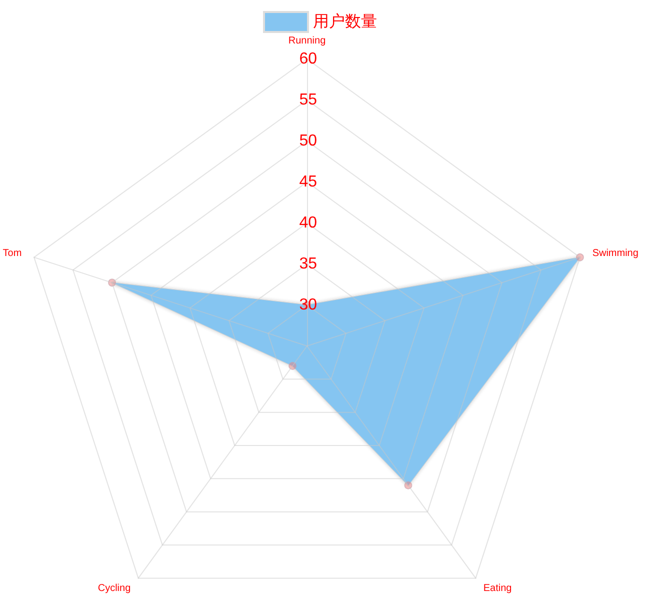 The width and height of the screenshot is (648, 612). Describe the element at coordinates (308, 182) in the screenshot. I see `y-tick-label: 45` at that location.